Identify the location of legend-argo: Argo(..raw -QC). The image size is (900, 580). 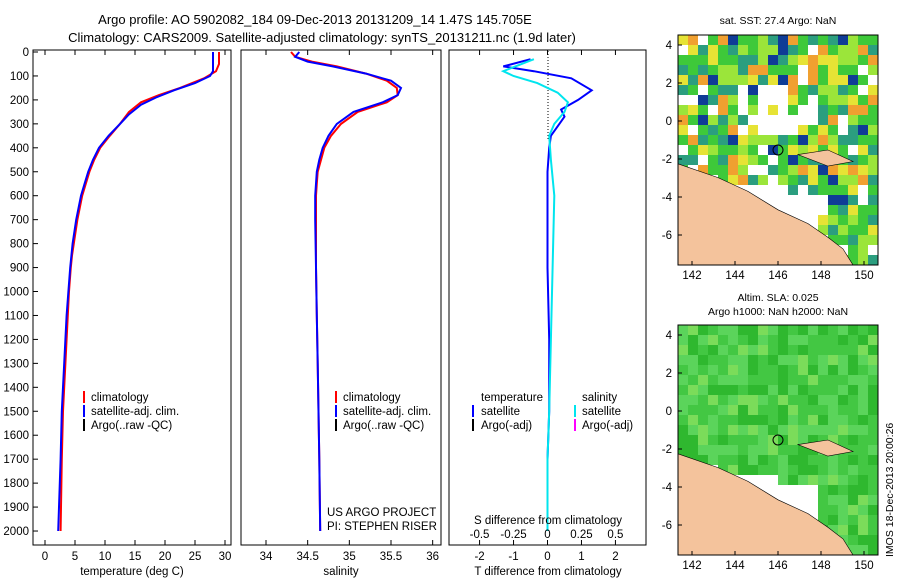
(131, 426).